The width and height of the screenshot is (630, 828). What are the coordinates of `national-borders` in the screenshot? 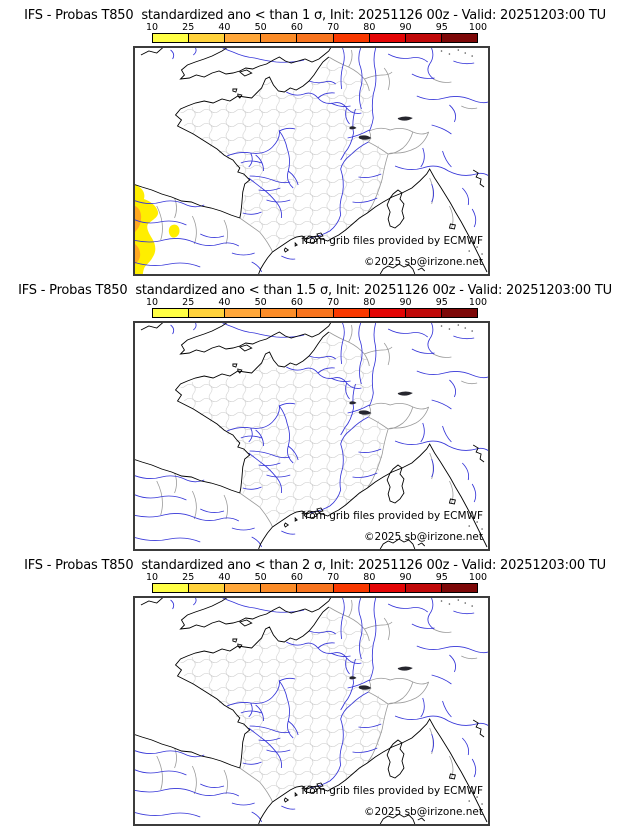 It's located at (317, 426).